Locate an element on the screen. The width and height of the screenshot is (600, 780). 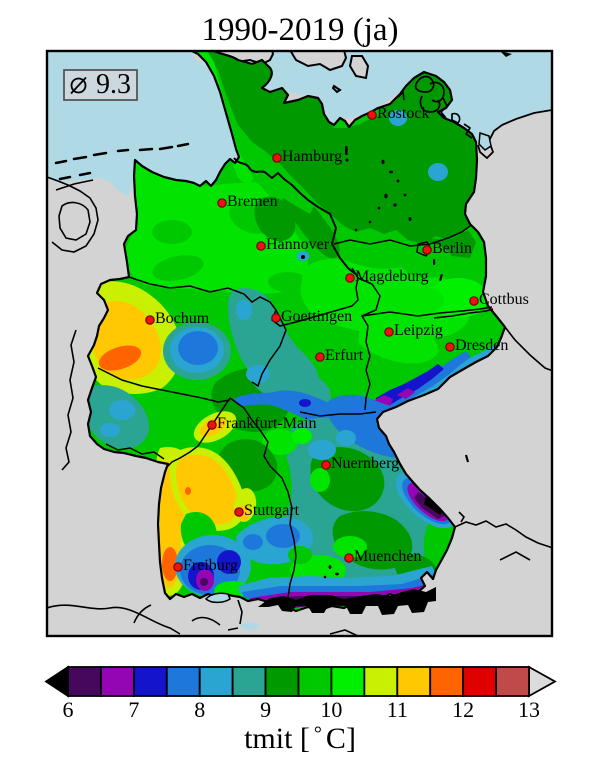
svg-text: Rostock is located at coordinates (403, 113).